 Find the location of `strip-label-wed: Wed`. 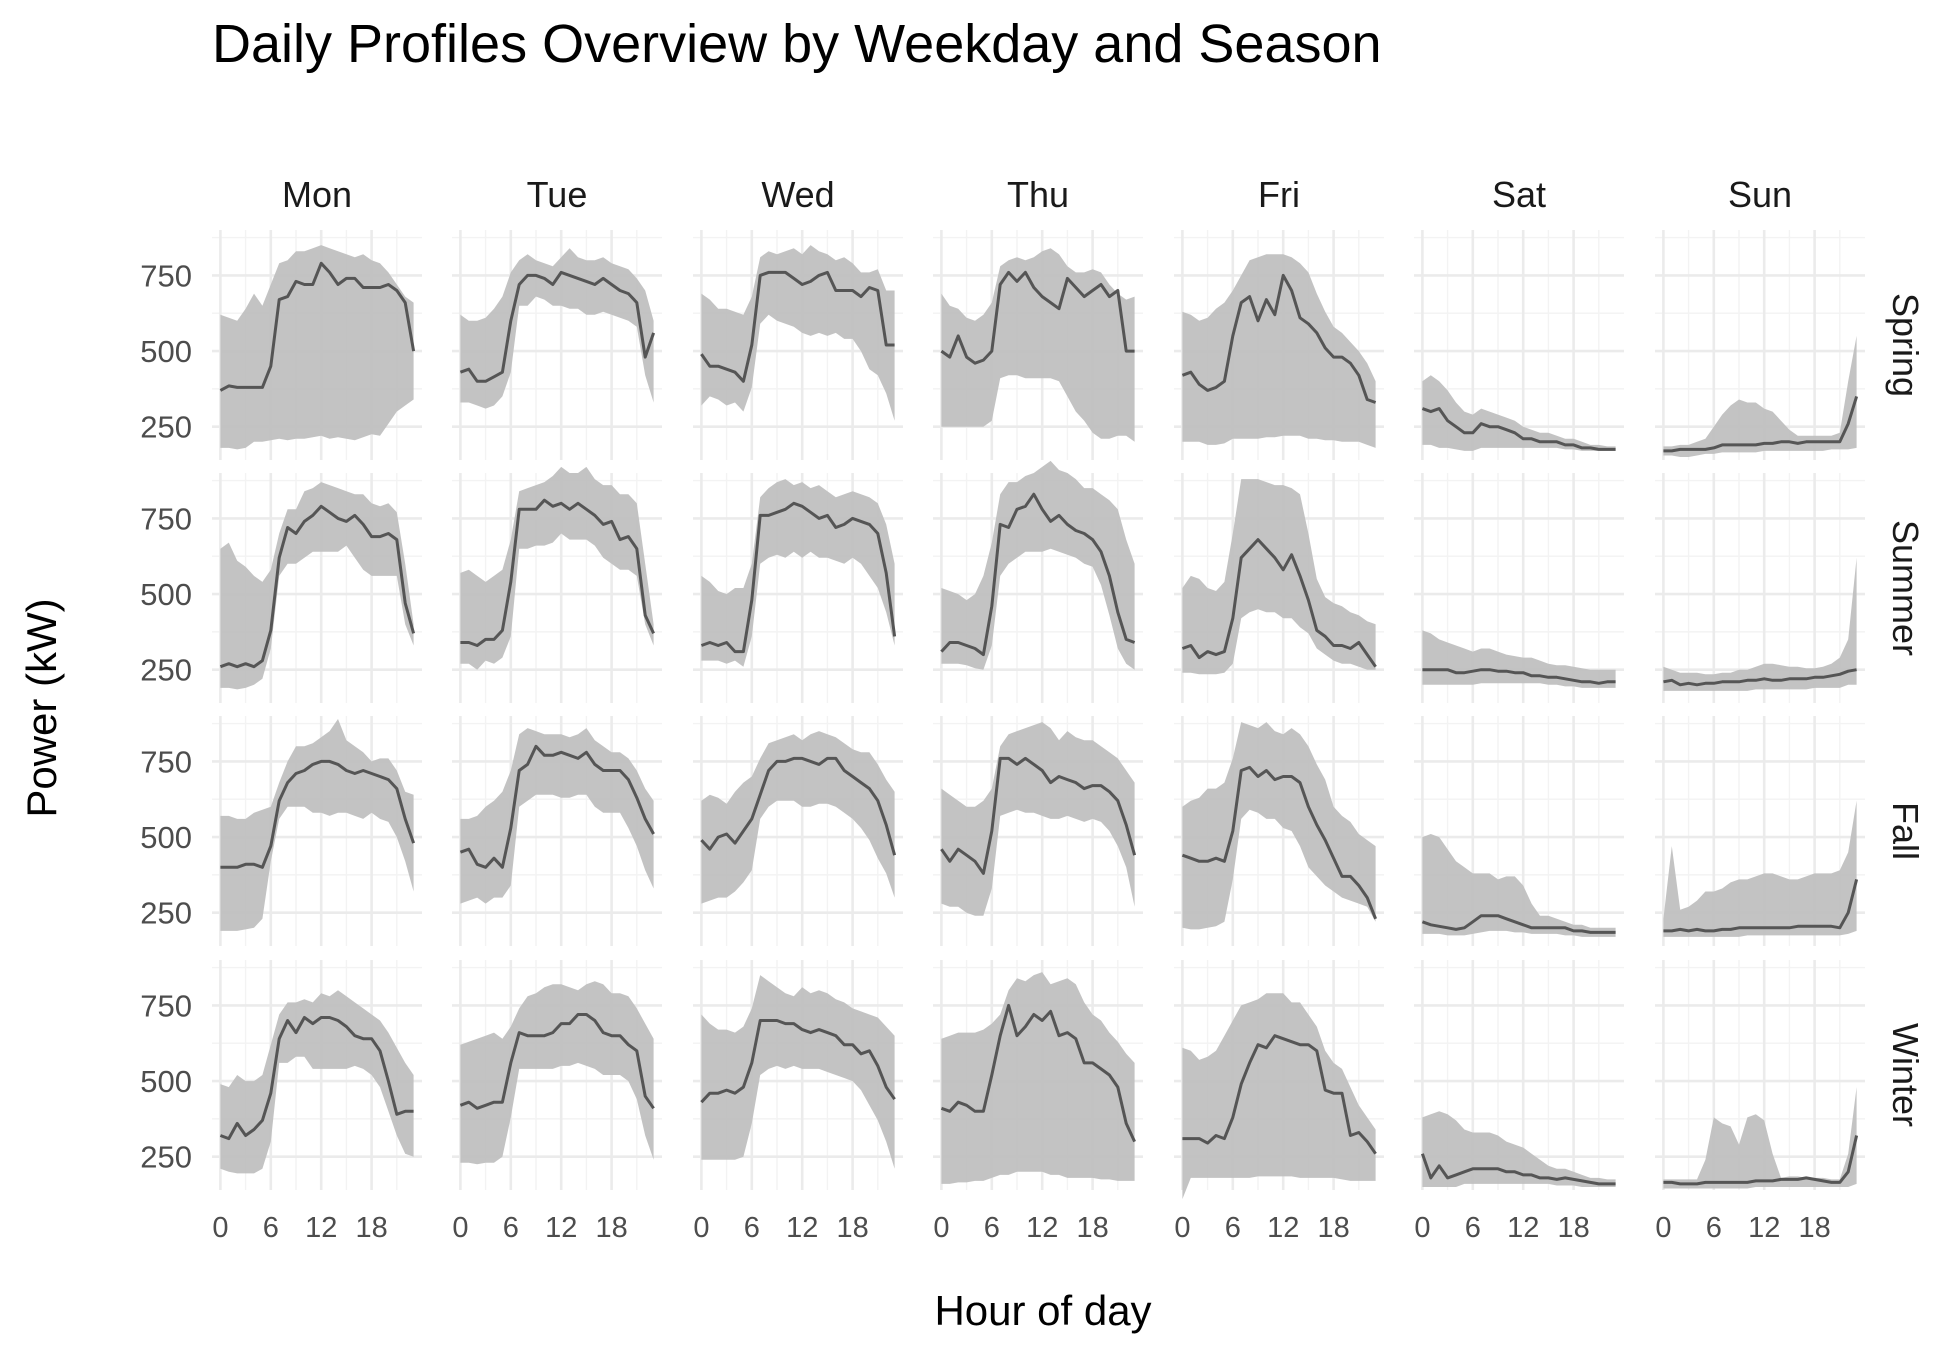

strip-label-wed: Wed is located at coordinates (797, 194).